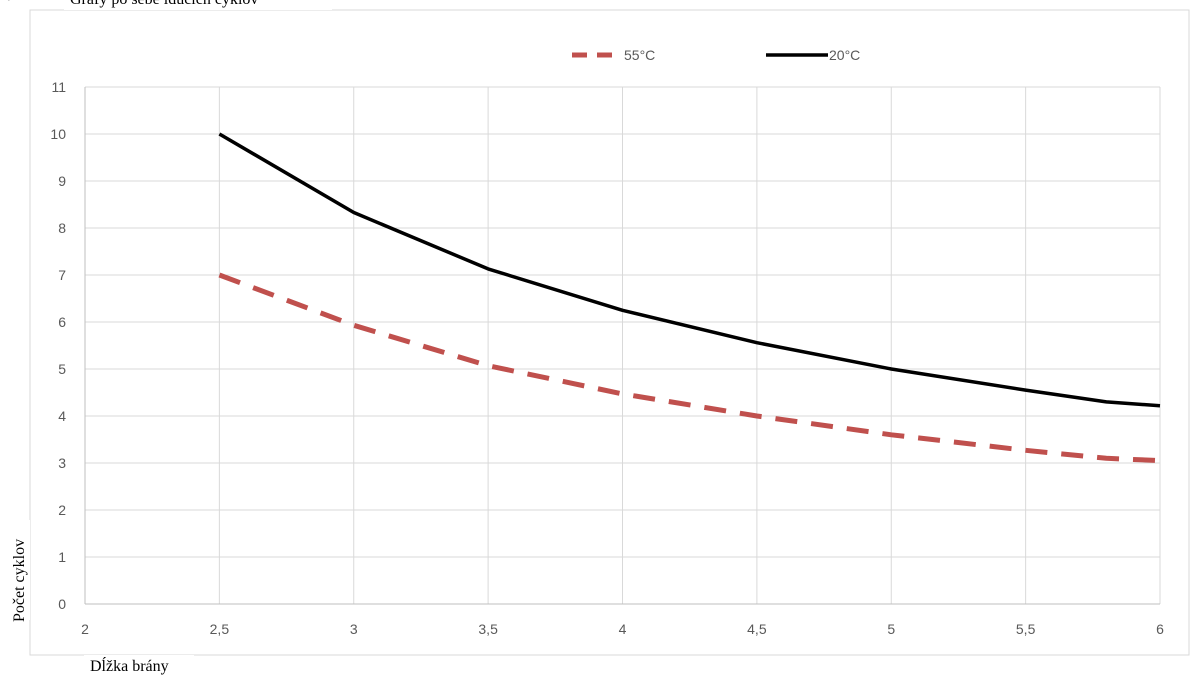 The width and height of the screenshot is (1192, 679). Describe the element at coordinates (1160, 629) in the screenshot. I see `x-tick-label-6: 6` at that location.